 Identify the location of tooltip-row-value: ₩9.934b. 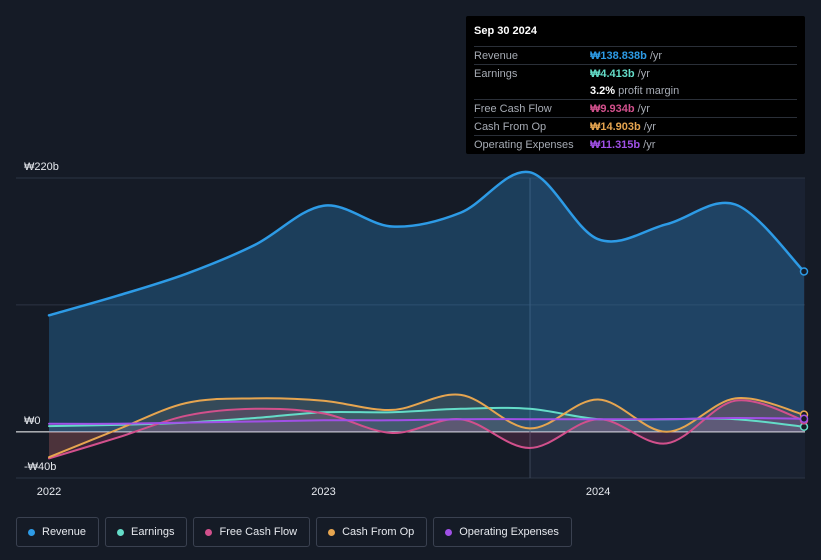
(612, 108).